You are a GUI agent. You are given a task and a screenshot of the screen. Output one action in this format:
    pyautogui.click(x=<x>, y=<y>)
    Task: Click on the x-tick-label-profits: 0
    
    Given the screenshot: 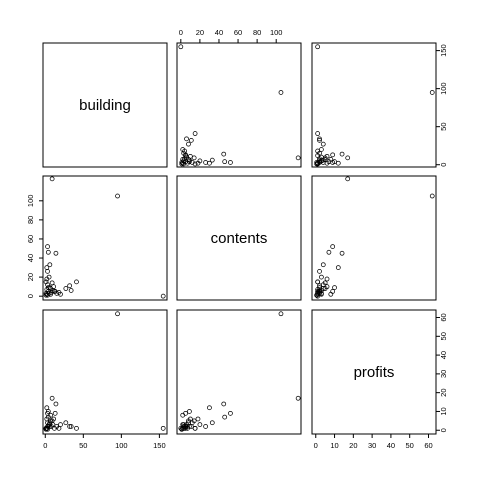 What is the action you would take?
    pyautogui.click(x=316, y=445)
    